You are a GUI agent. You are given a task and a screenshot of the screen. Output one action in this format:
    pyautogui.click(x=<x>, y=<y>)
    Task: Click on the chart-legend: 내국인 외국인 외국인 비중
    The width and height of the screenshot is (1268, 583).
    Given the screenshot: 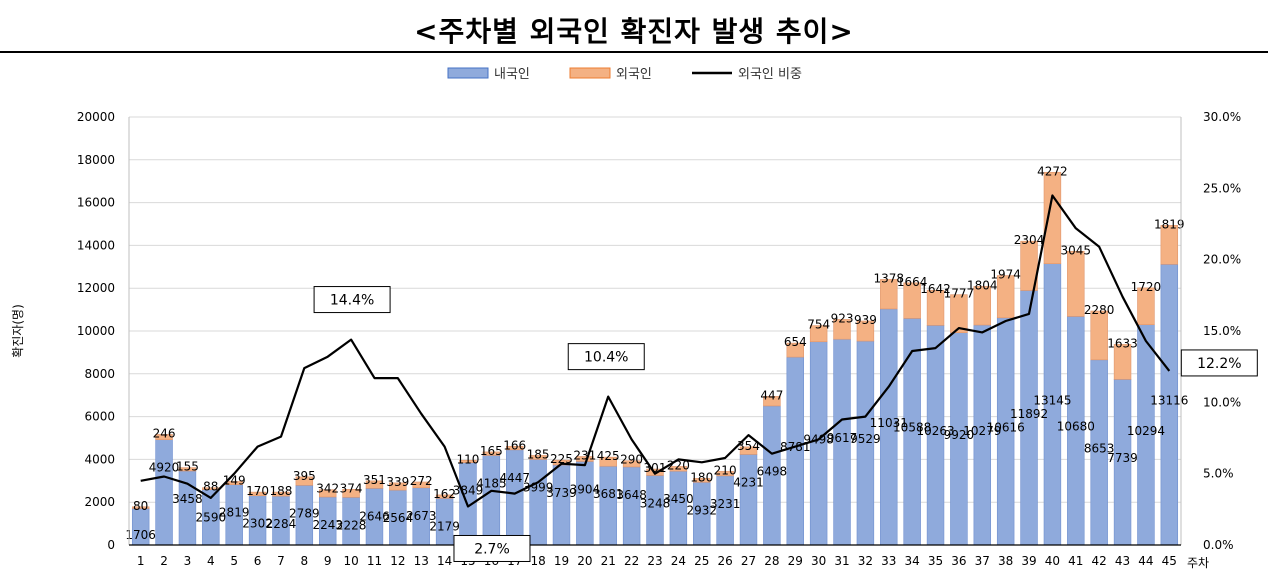 What is the action you would take?
    pyautogui.click(x=624, y=74)
    